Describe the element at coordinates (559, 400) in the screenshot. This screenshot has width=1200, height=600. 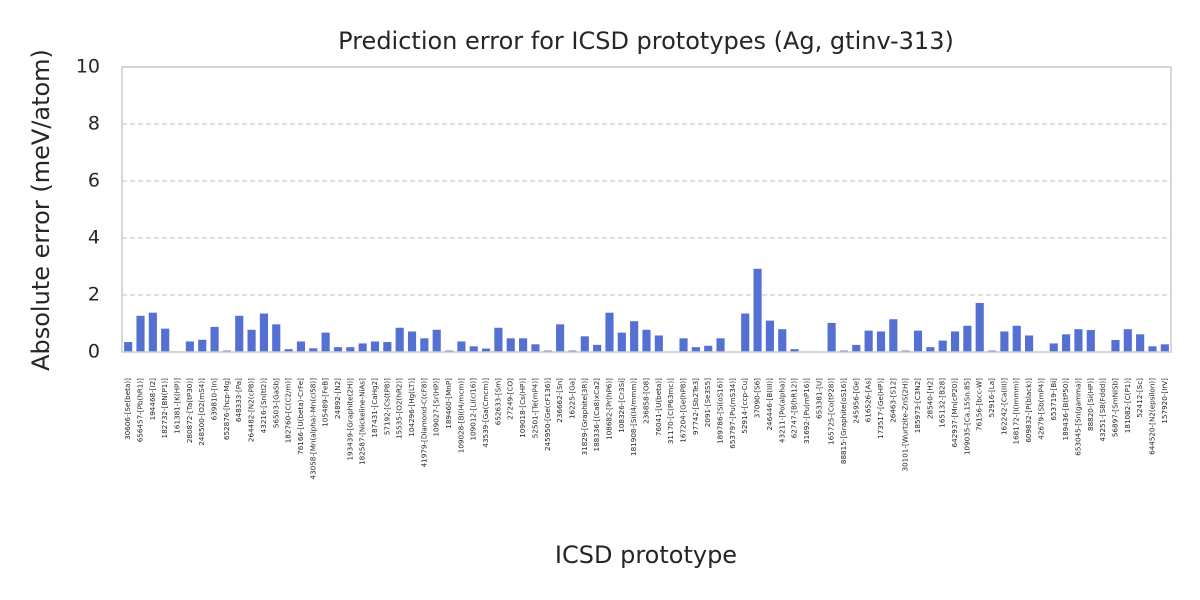
I see `x-tick-label: 236662-[Sn]` at that location.